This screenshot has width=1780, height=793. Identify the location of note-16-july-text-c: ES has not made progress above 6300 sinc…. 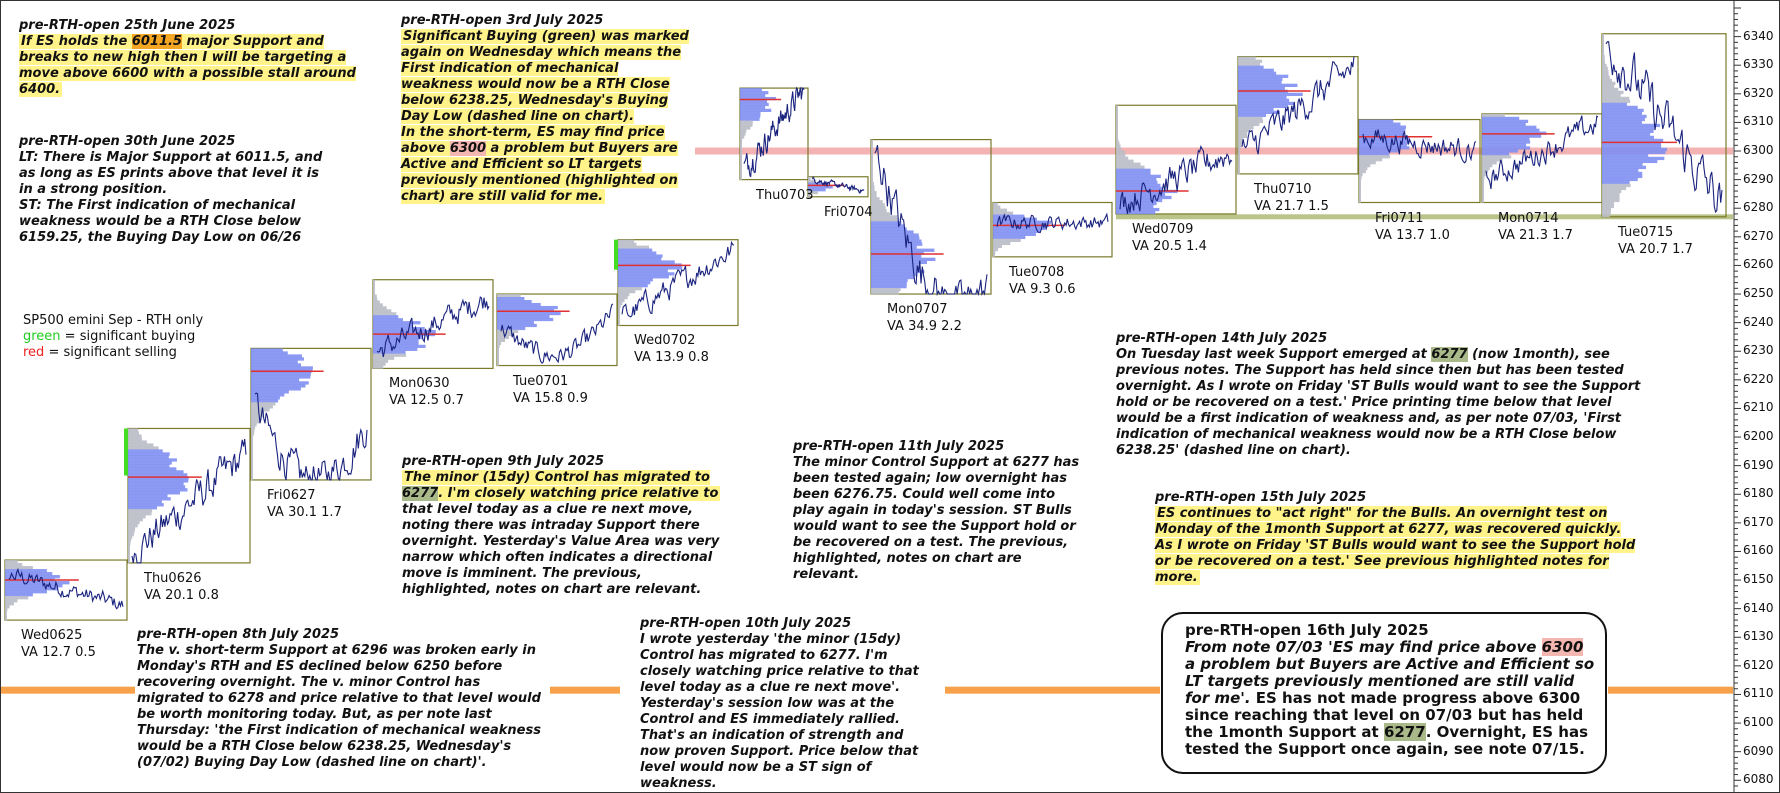
(1384, 715).